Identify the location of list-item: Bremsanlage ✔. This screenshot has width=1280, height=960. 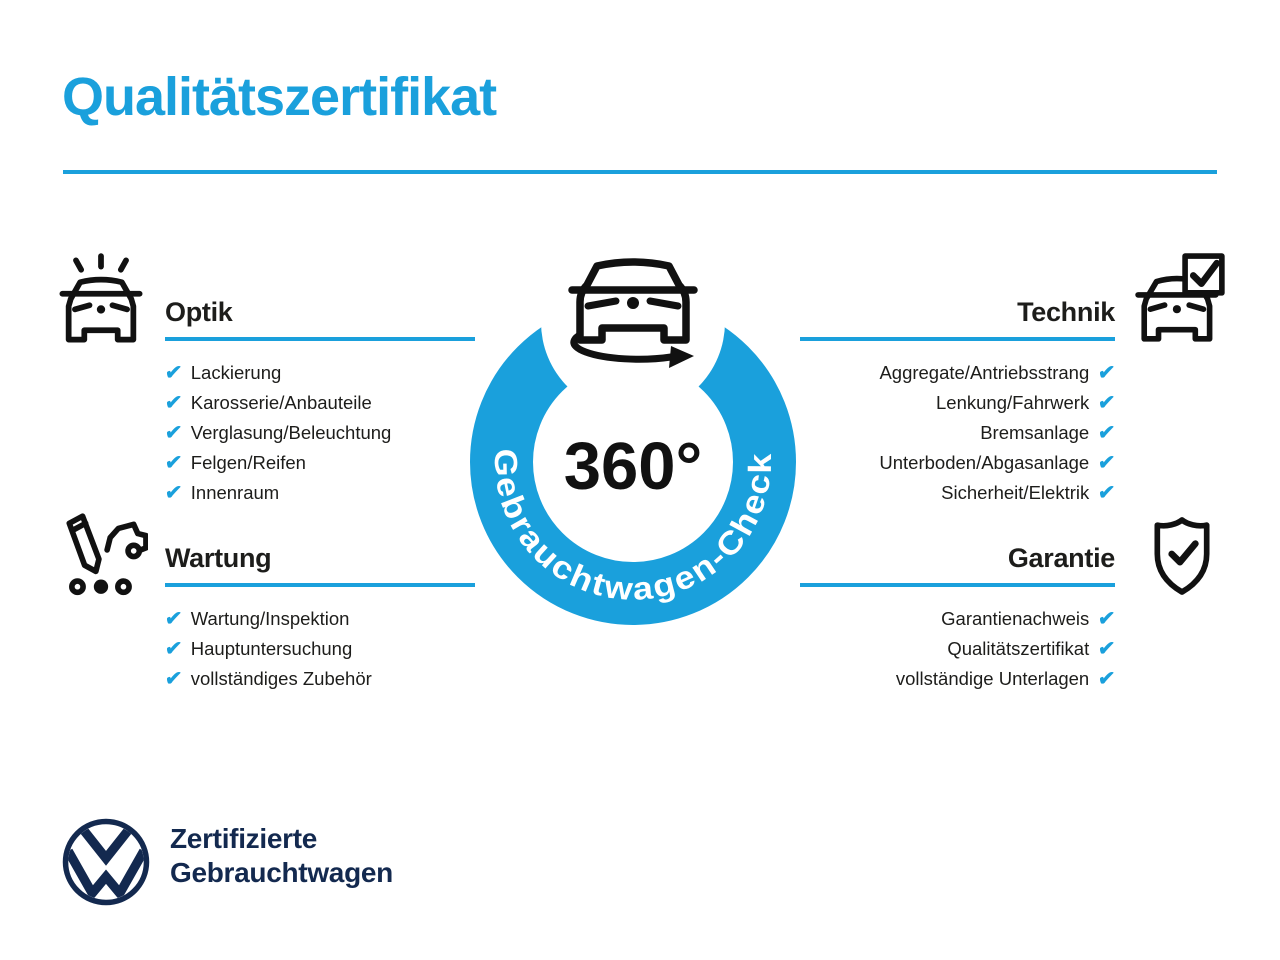
(958, 433).